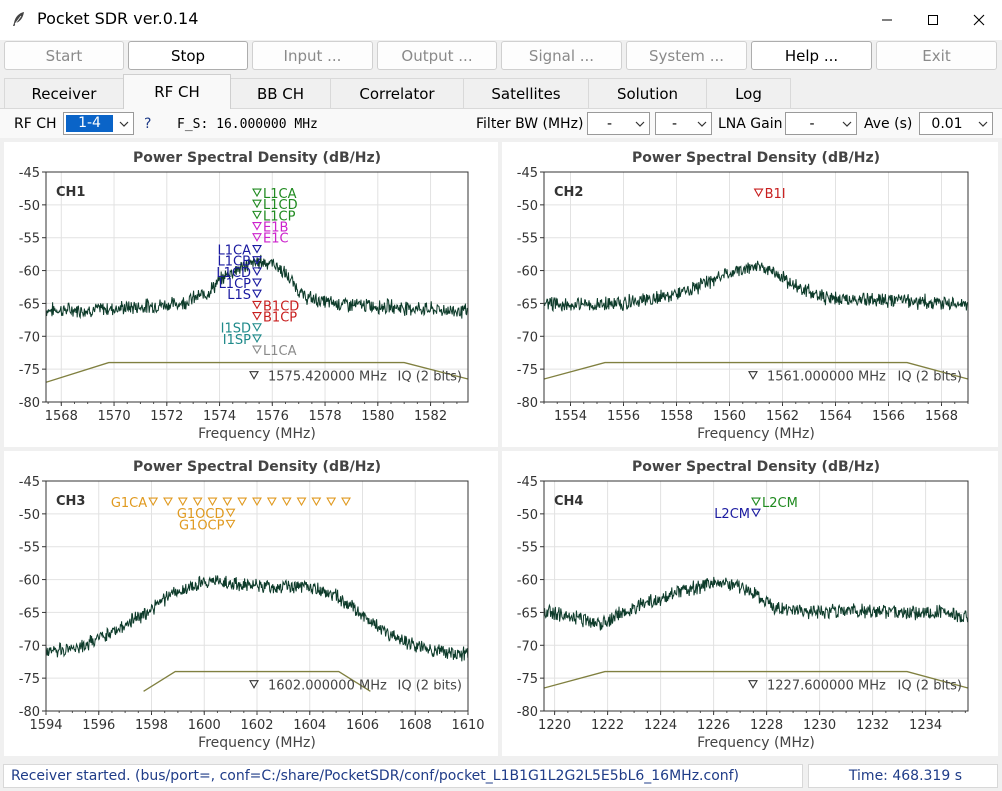 This screenshot has width=1002, height=791. What do you see at coordinates (257, 681) in the screenshot?
I see `filter-response-line` at bounding box center [257, 681].